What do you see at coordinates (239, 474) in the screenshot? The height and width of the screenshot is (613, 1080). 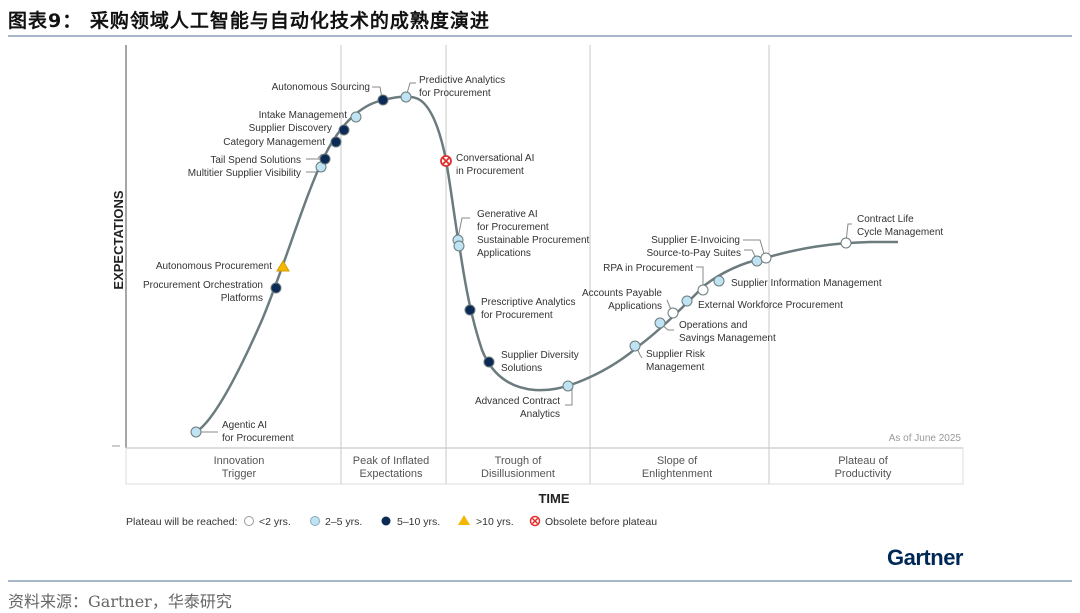 I see `phase-innovation-line2: Trigger` at bounding box center [239, 474].